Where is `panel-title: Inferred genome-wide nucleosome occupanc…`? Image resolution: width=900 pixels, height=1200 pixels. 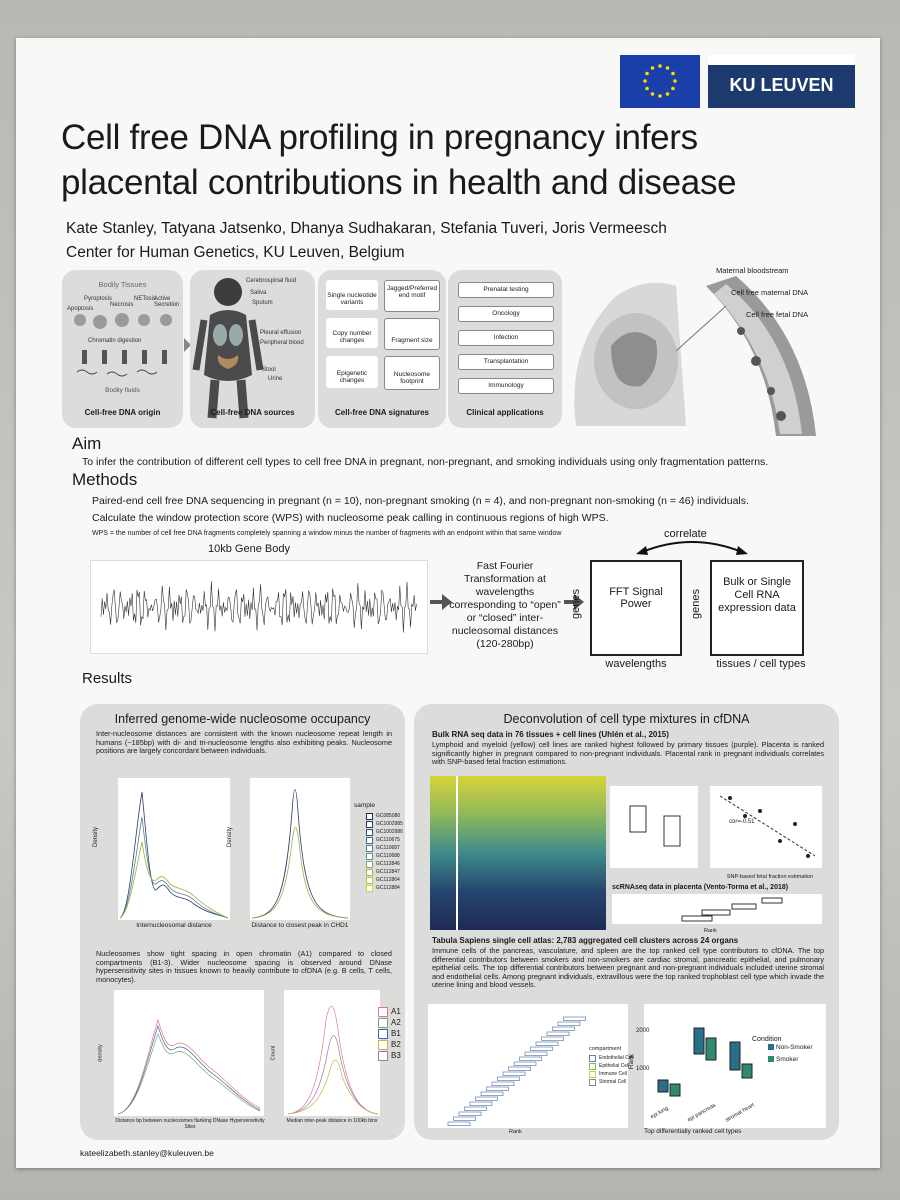 panel-title: Inferred genome-wide nucleosome occupanc… is located at coordinates (242, 719).